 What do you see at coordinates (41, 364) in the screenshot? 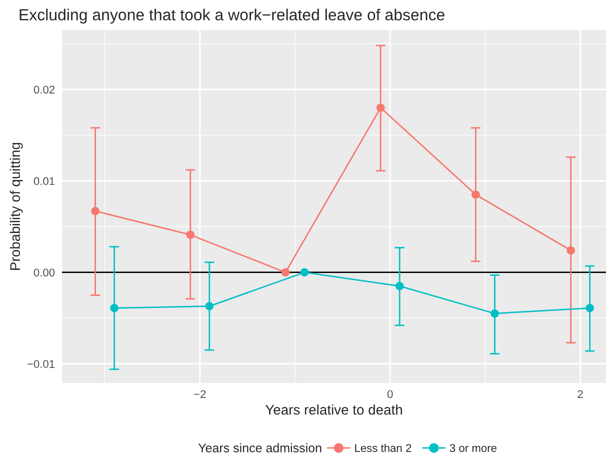
I see `y-tick-label: −0.01` at bounding box center [41, 364].